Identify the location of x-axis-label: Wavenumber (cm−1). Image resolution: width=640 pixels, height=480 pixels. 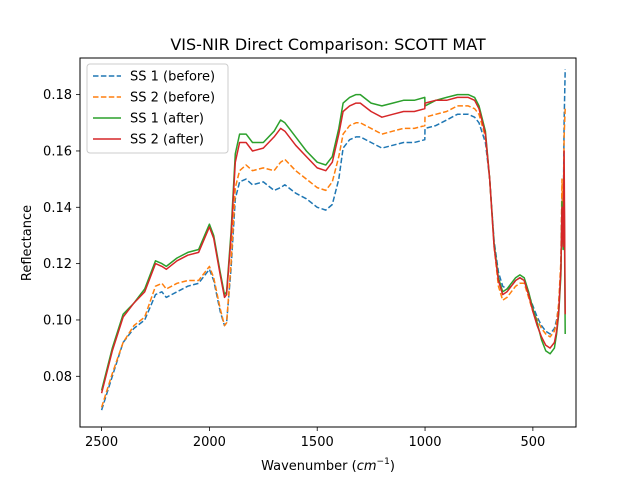
(328, 465).